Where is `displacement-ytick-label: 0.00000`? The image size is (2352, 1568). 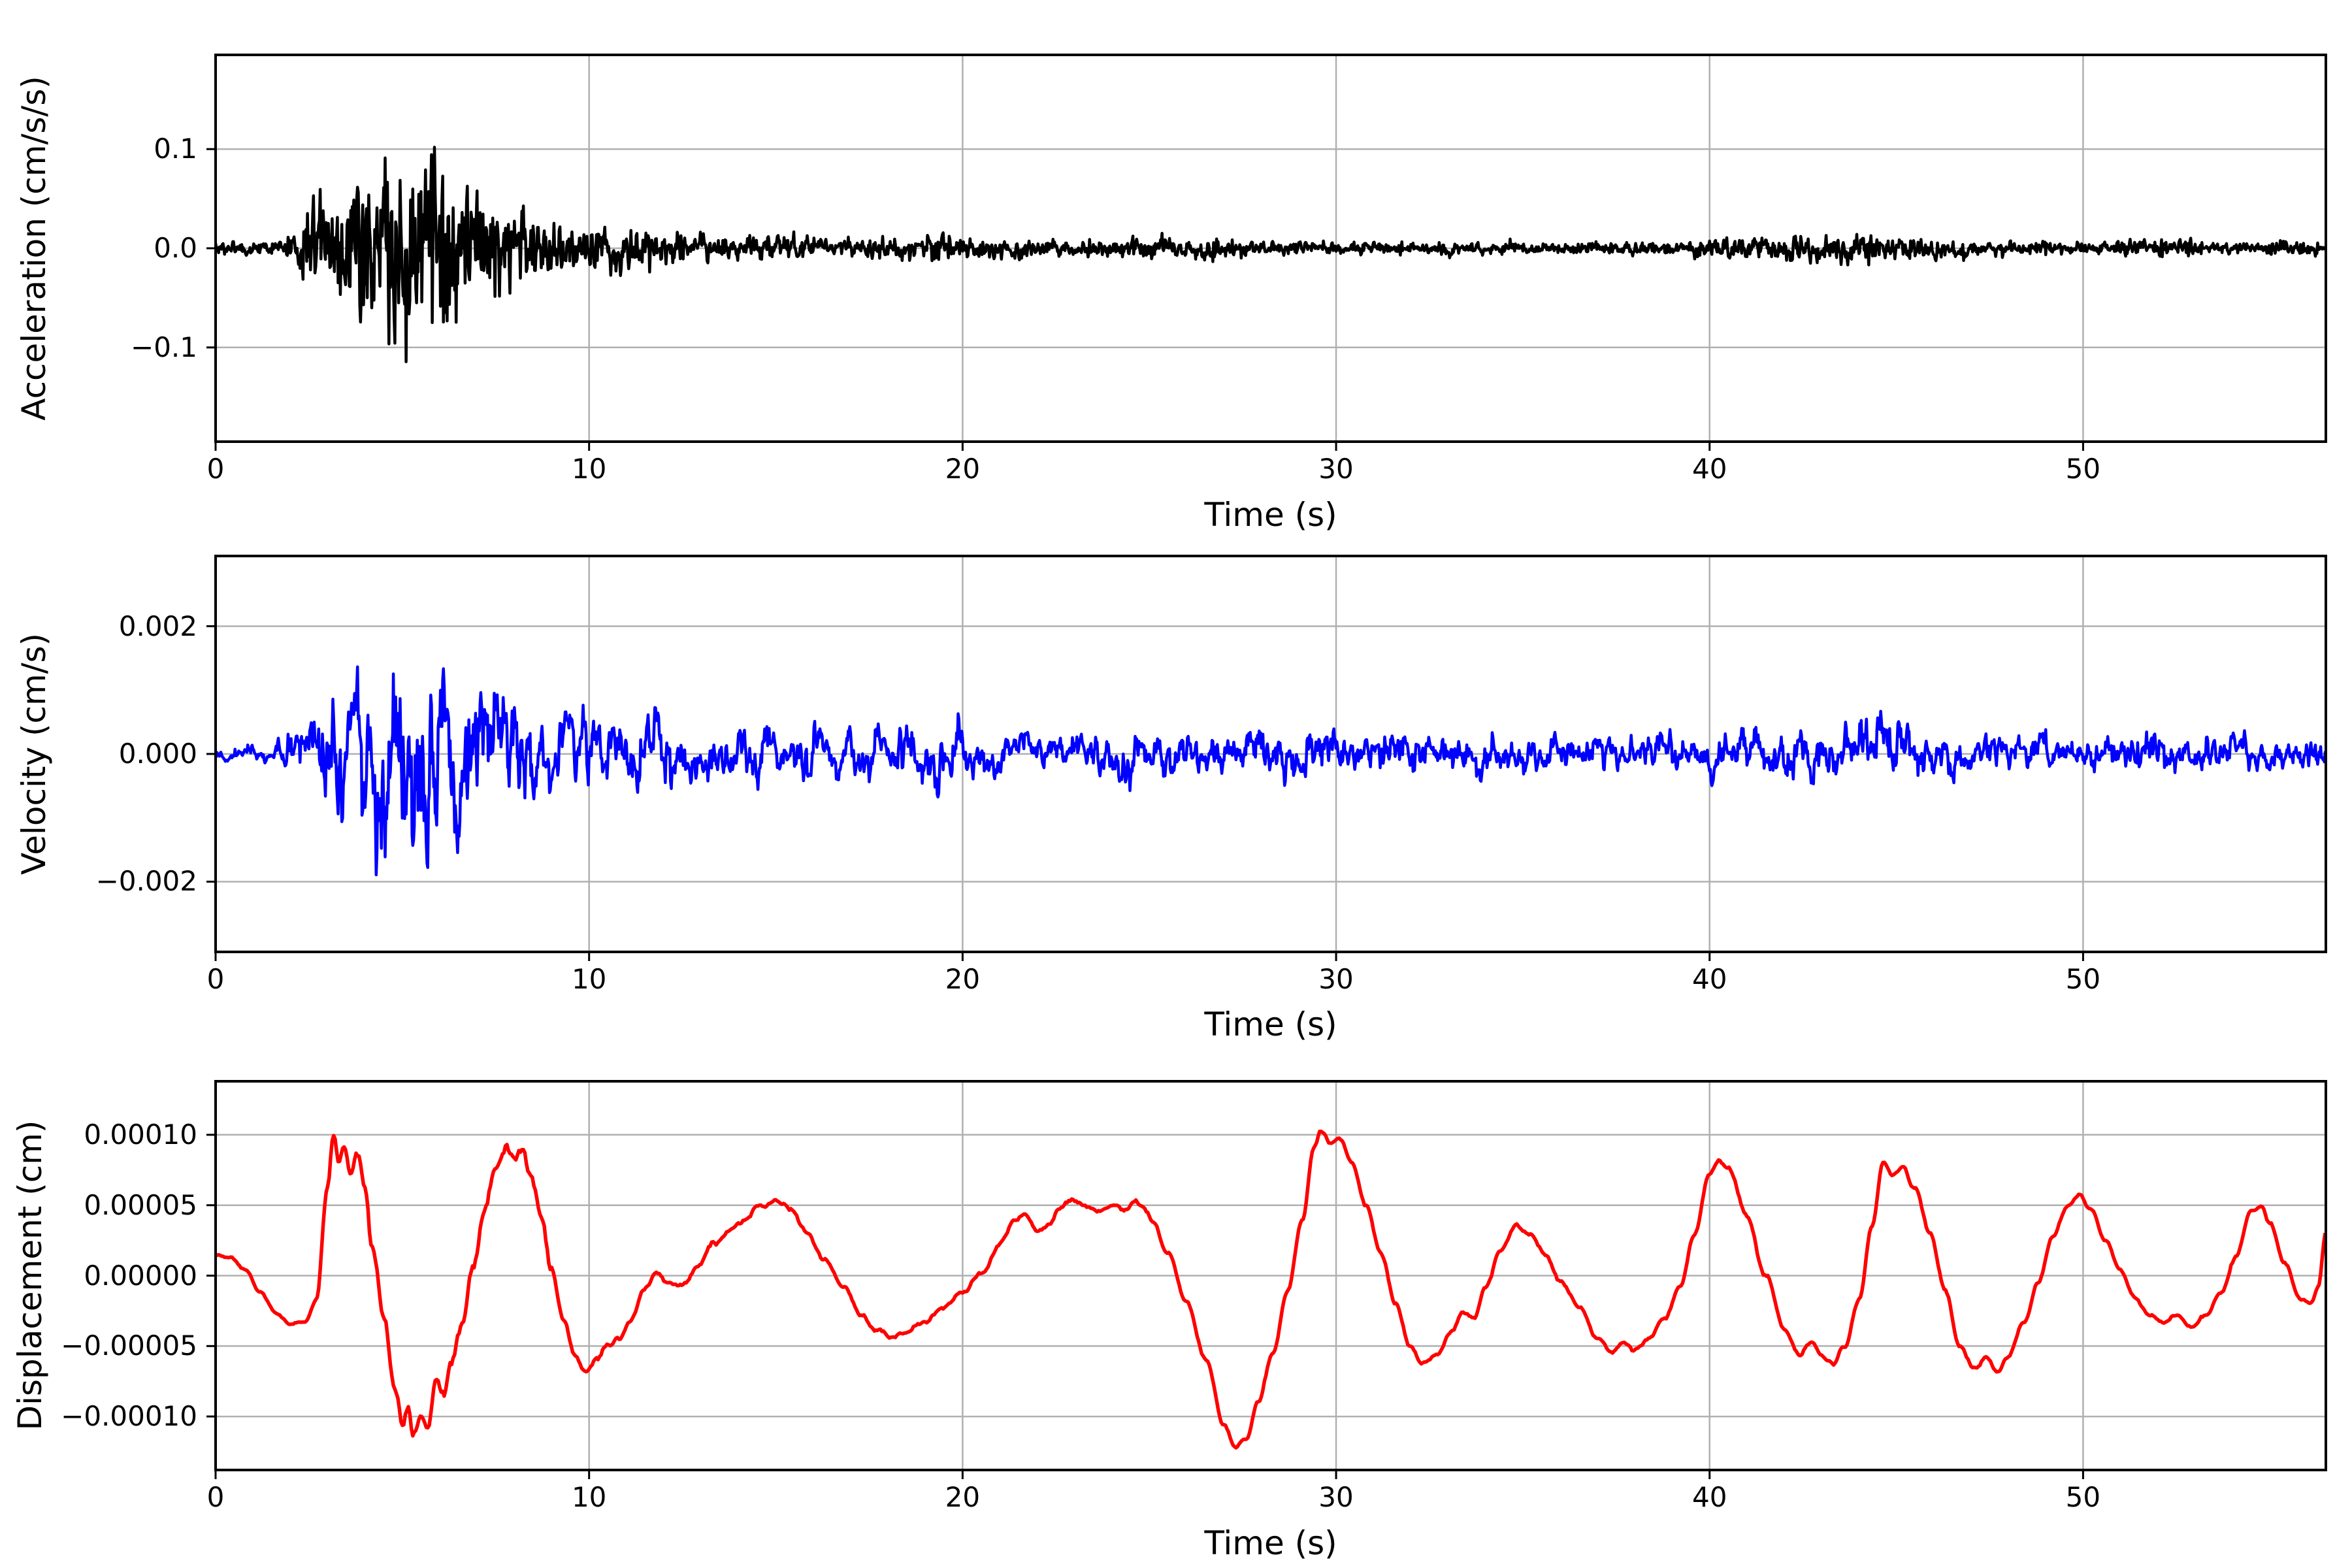 displacement-ytick-label: 0.00000 is located at coordinates (140, 1275).